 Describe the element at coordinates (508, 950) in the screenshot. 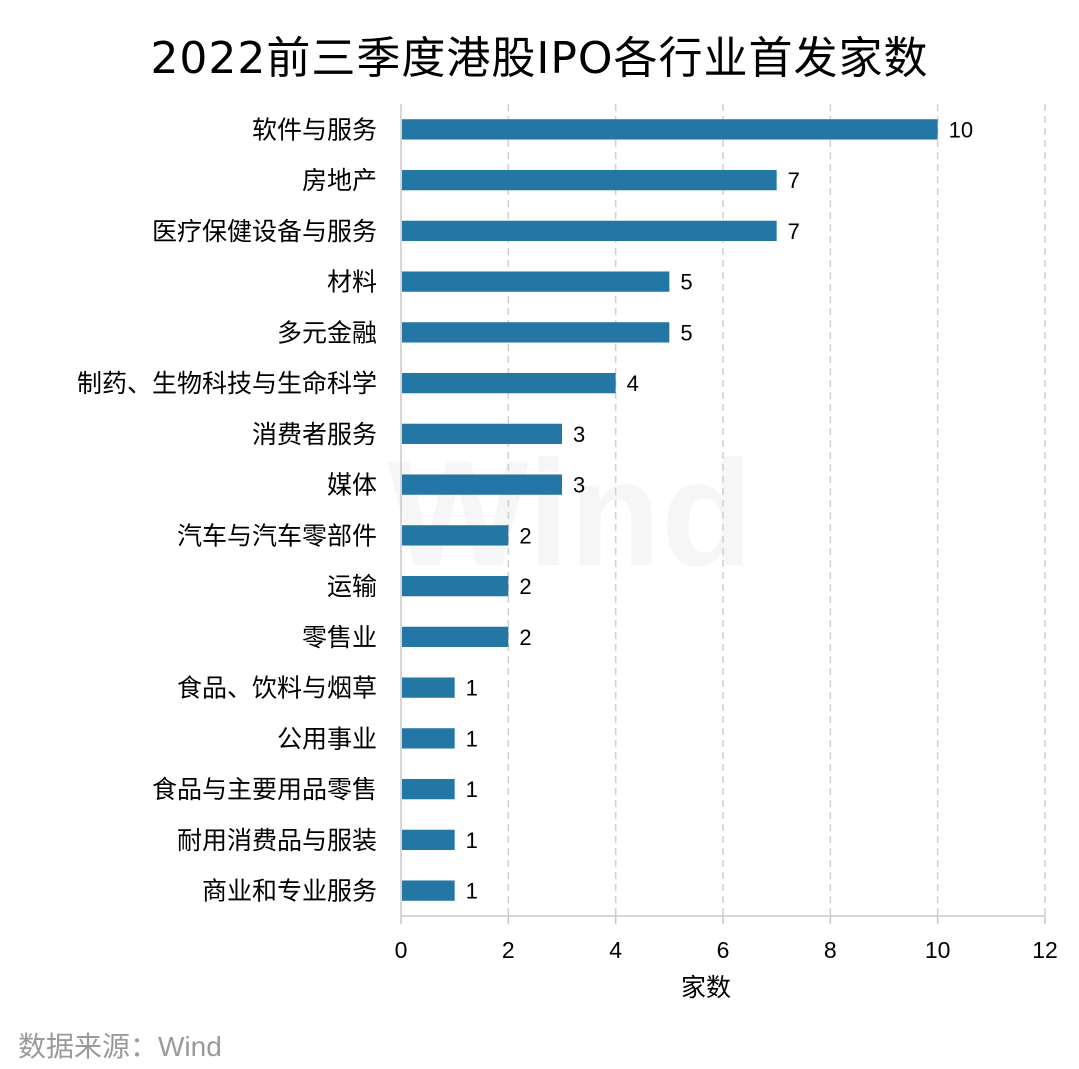

I see `x-tick-label: 2` at that location.